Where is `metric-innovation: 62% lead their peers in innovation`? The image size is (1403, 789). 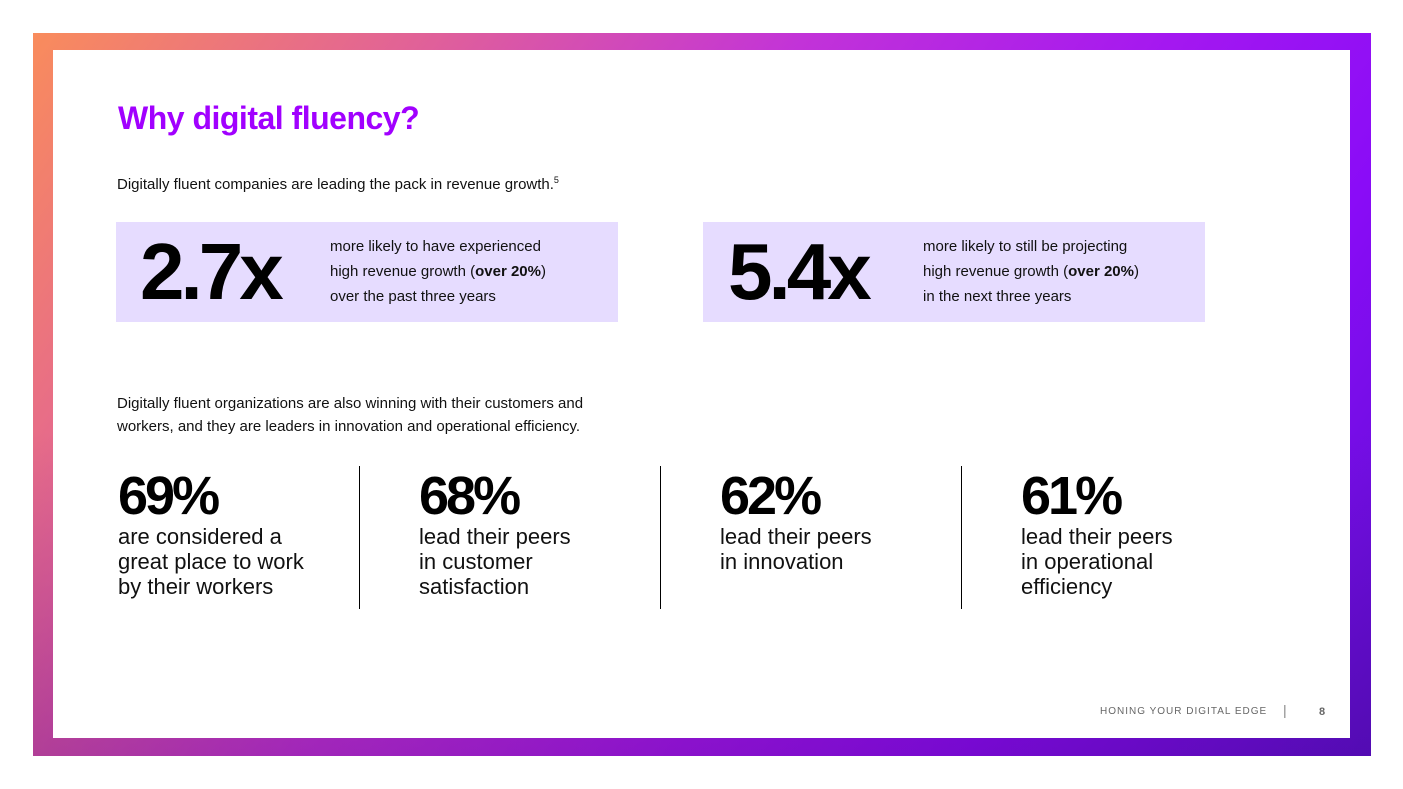
metric-innovation: 62% lead their peers in innovation is located at coordinates (840, 520).